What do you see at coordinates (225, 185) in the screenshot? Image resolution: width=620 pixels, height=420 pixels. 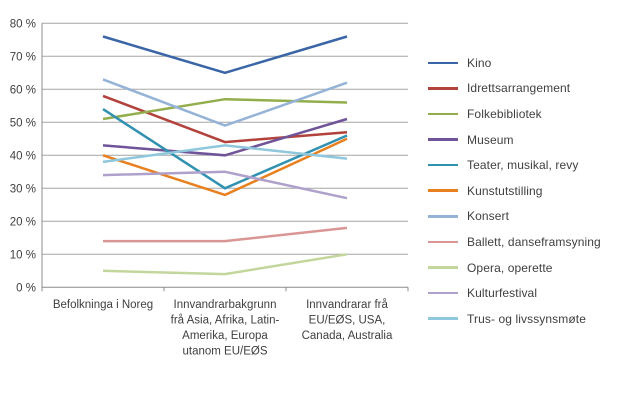 I see `series-line-kulturfestival` at bounding box center [225, 185].